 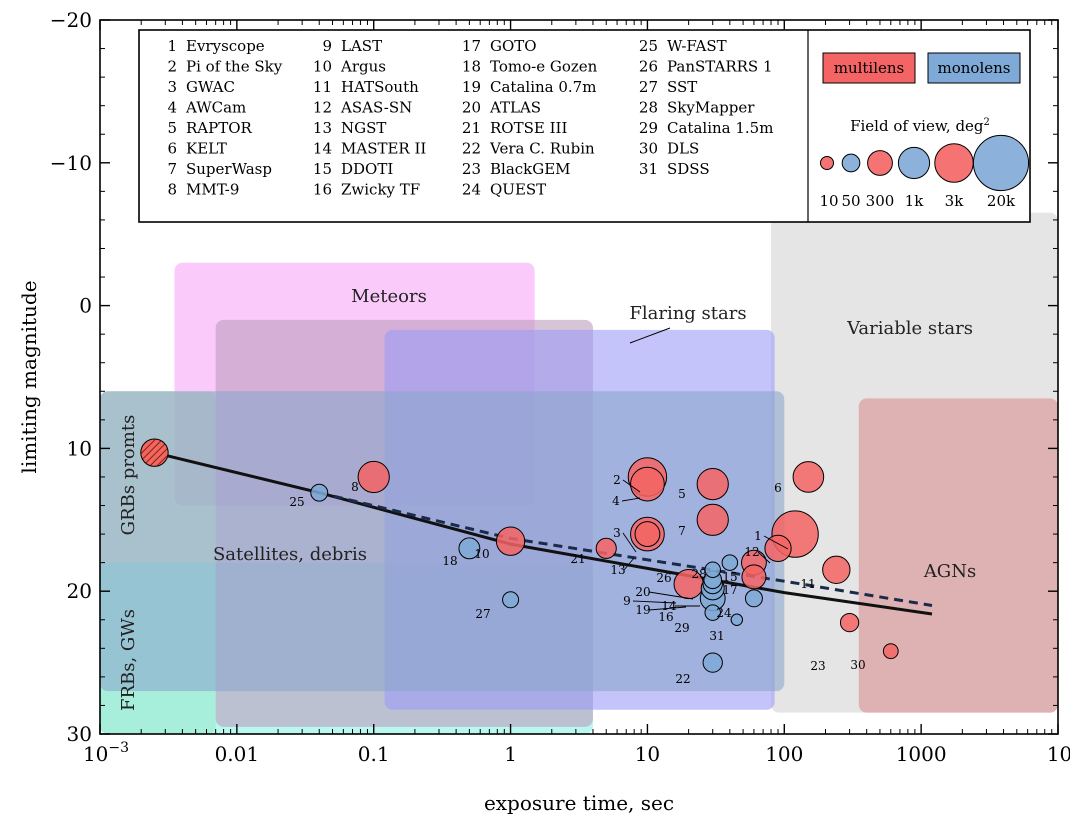 I want to click on legend-entry-number: 7, so click(x=172, y=169).